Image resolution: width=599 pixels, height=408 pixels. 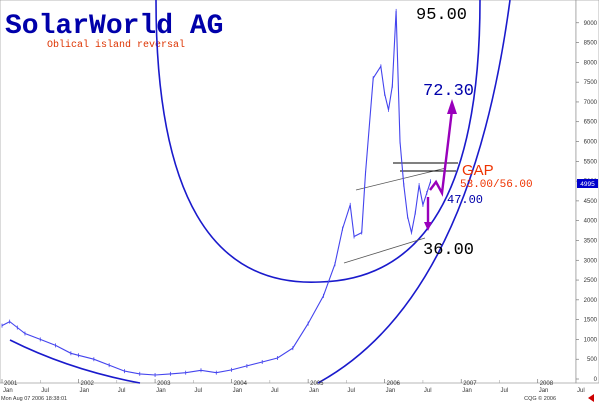 I want to click on price-tick-label: 4000, so click(x=591, y=222).